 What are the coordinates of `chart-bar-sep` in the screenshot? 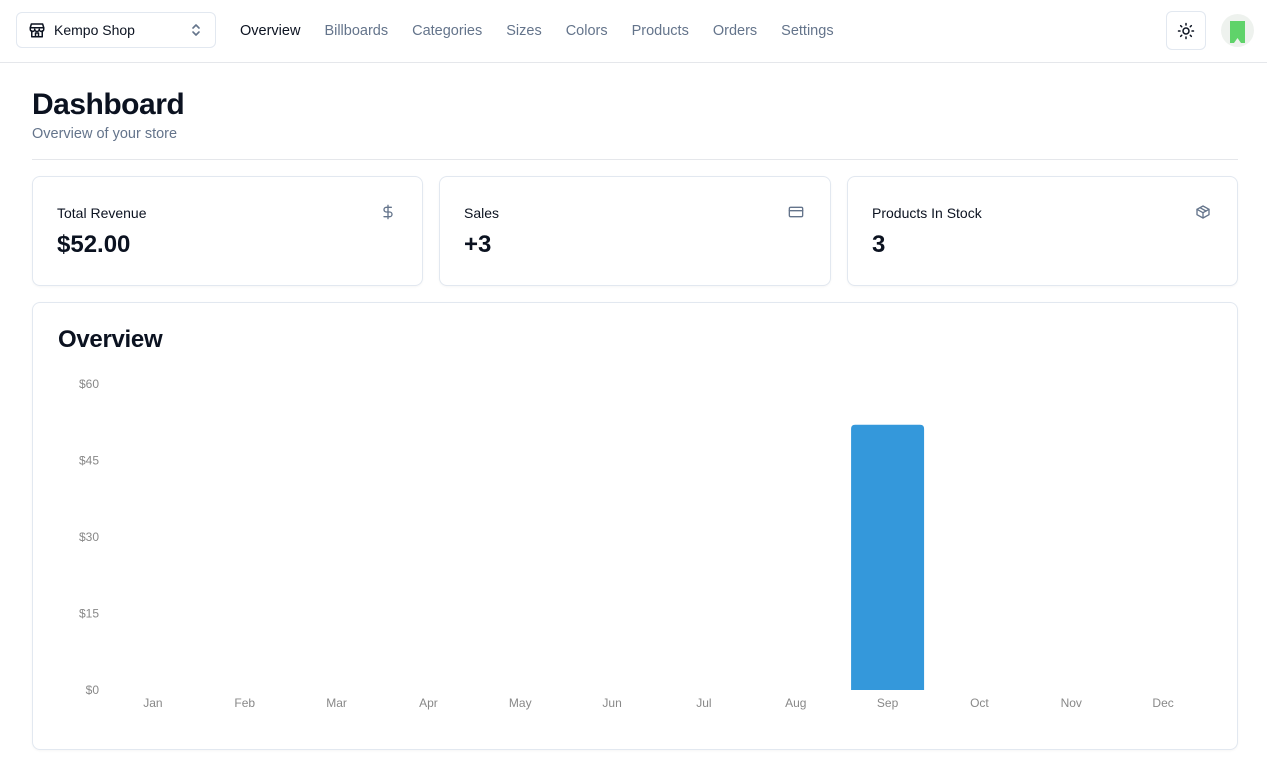 It's located at (888, 557).